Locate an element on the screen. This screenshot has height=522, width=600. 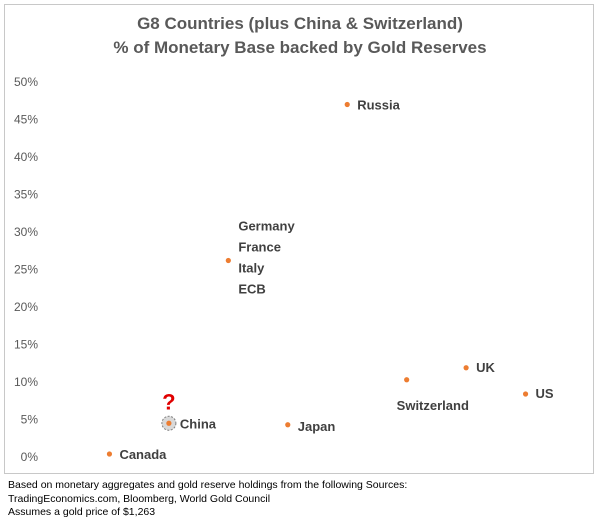
point-label-canada: Canada is located at coordinates (143, 454).